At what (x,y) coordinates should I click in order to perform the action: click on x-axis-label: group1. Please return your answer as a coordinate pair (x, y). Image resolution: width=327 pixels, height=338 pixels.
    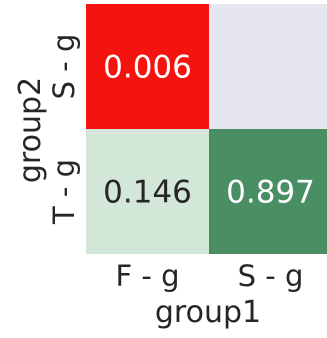
    Looking at the image, I should click on (208, 312).